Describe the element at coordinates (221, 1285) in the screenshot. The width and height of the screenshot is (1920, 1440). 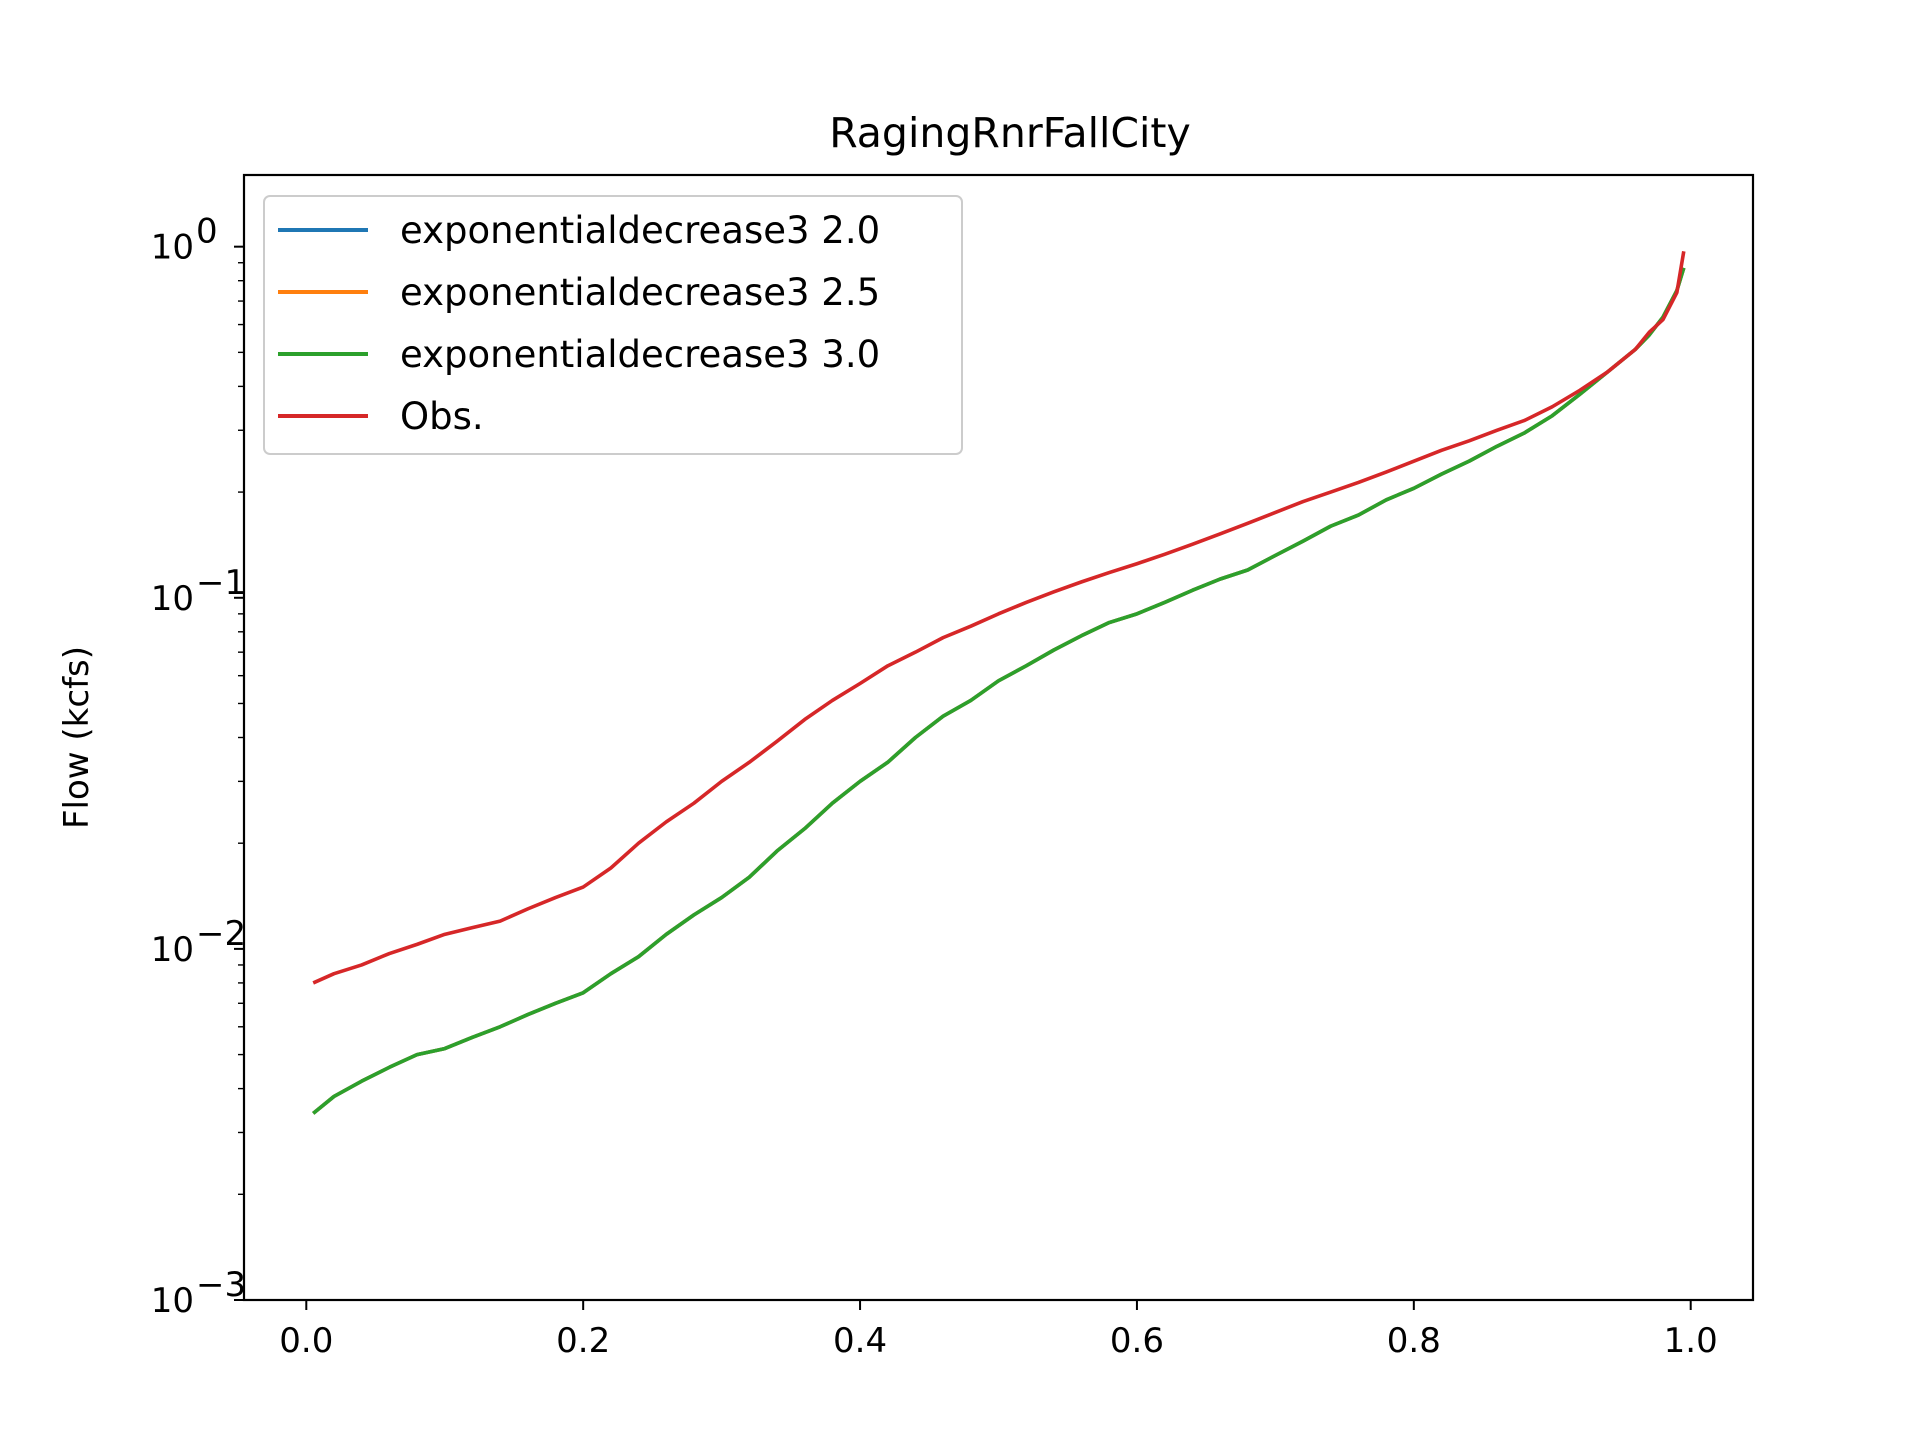
I see `y-tick-exponent: −3` at that location.